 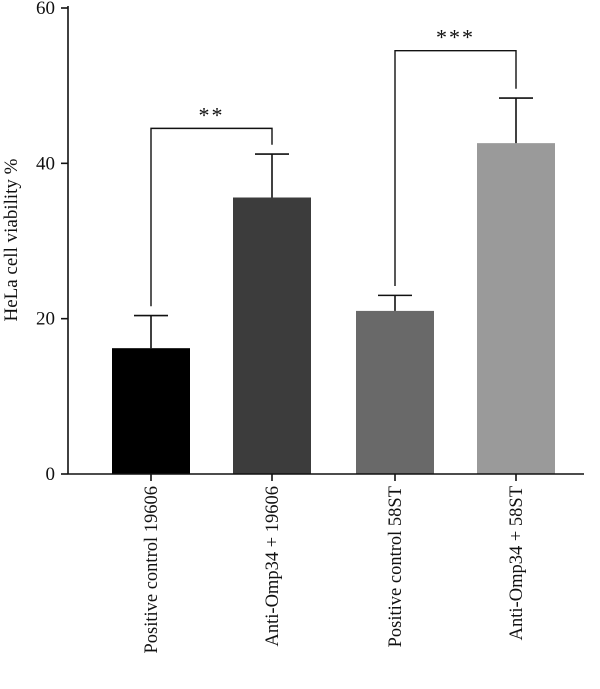 I want to click on y-axis: 0 20 40 60, so click(x=52, y=242).